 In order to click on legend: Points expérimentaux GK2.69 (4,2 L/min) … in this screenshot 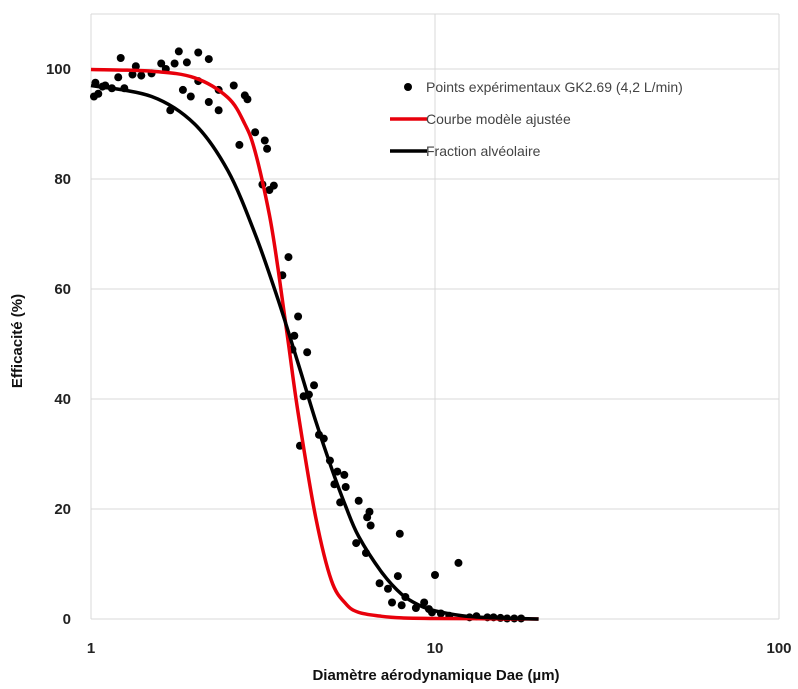, I will do `click(536, 119)`.